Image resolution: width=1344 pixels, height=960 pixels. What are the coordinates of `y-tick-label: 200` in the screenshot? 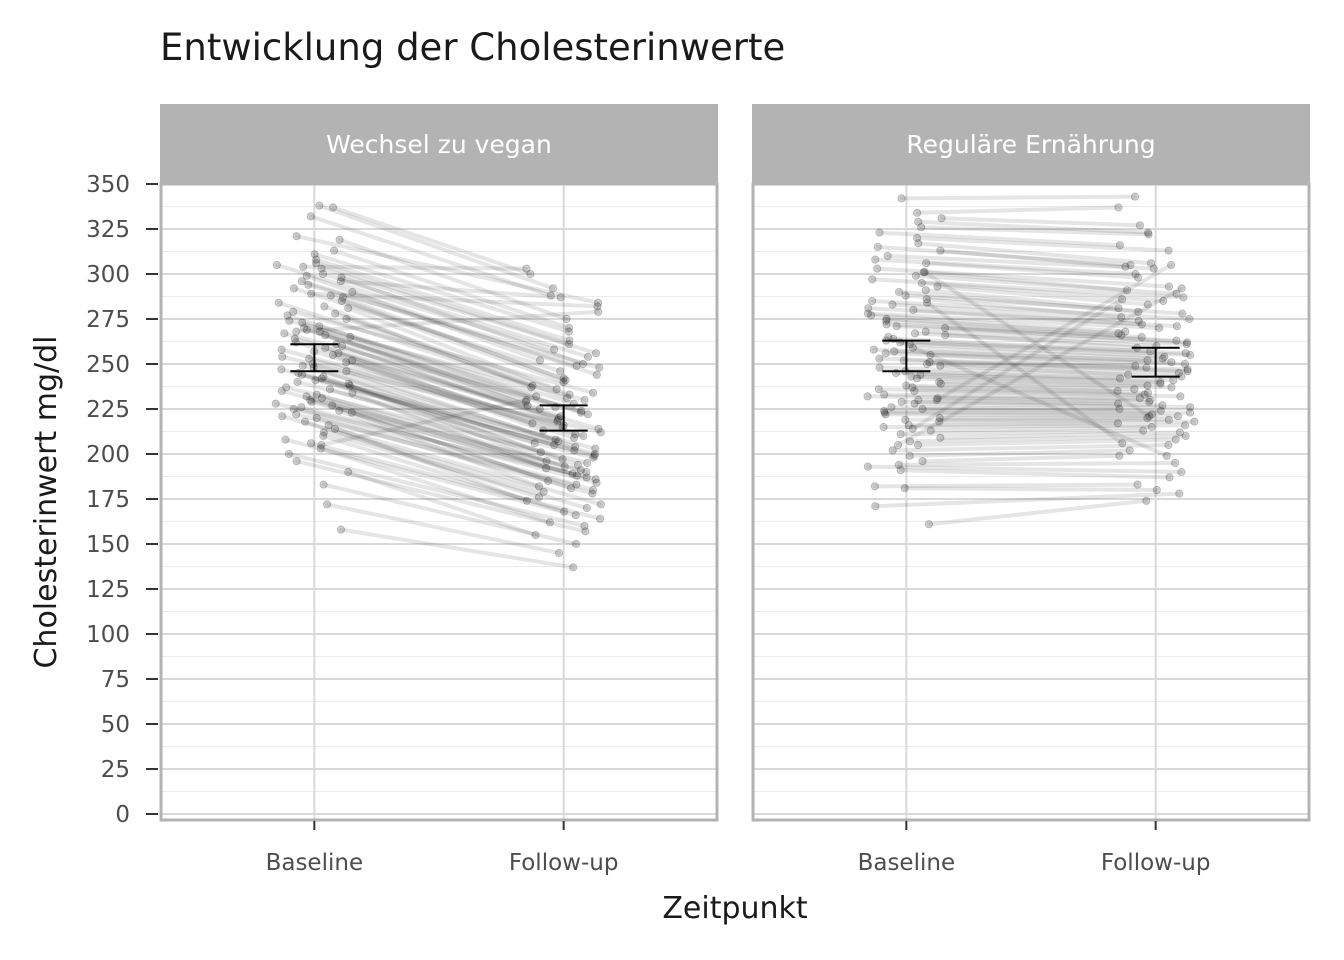 It's located at (108, 455).